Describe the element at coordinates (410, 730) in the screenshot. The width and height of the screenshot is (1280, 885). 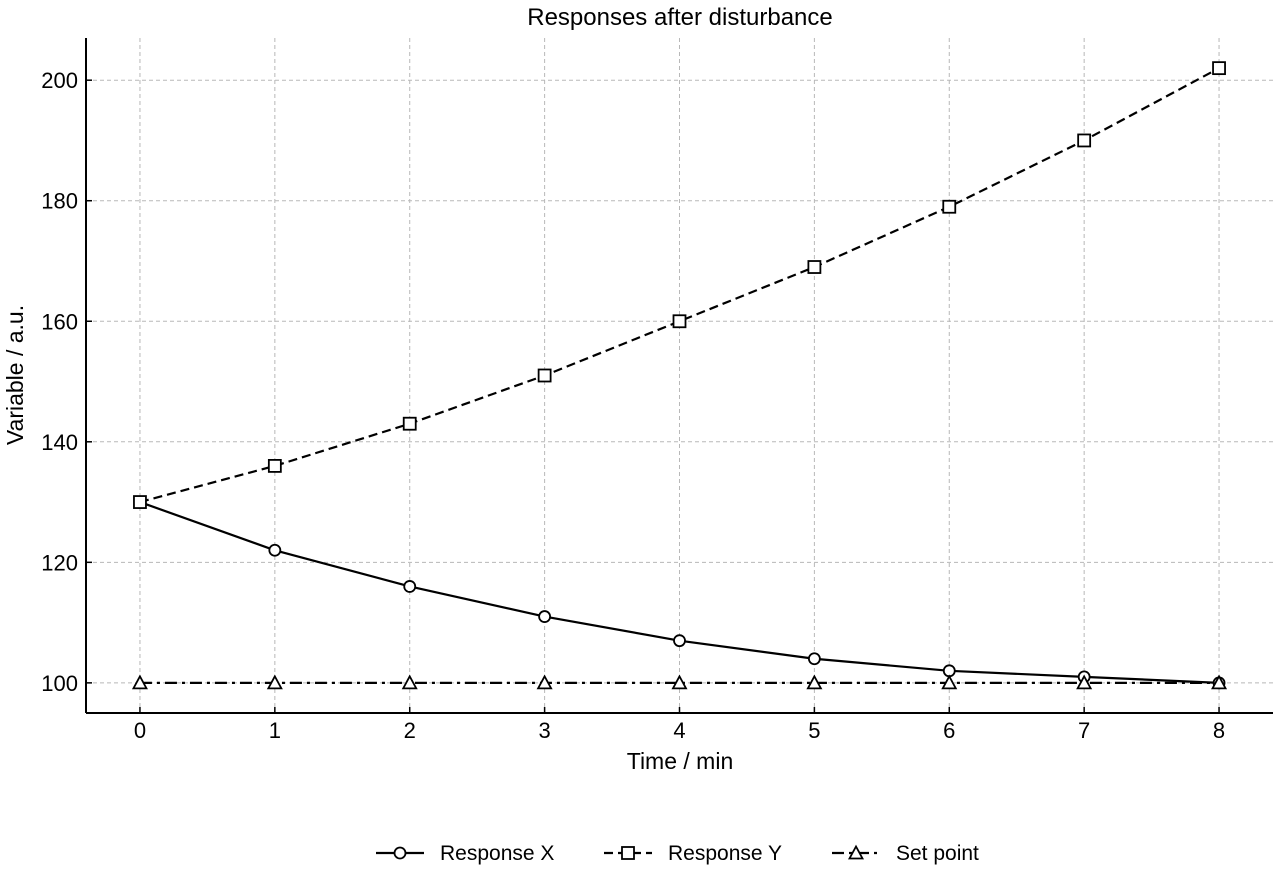
I see `x-tick-label: 2` at that location.